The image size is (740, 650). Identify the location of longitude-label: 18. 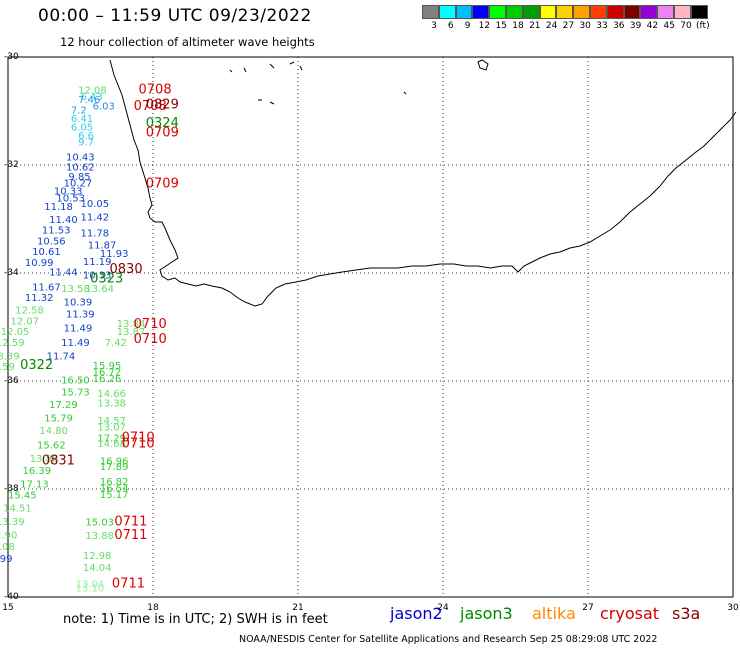
(153, 608).